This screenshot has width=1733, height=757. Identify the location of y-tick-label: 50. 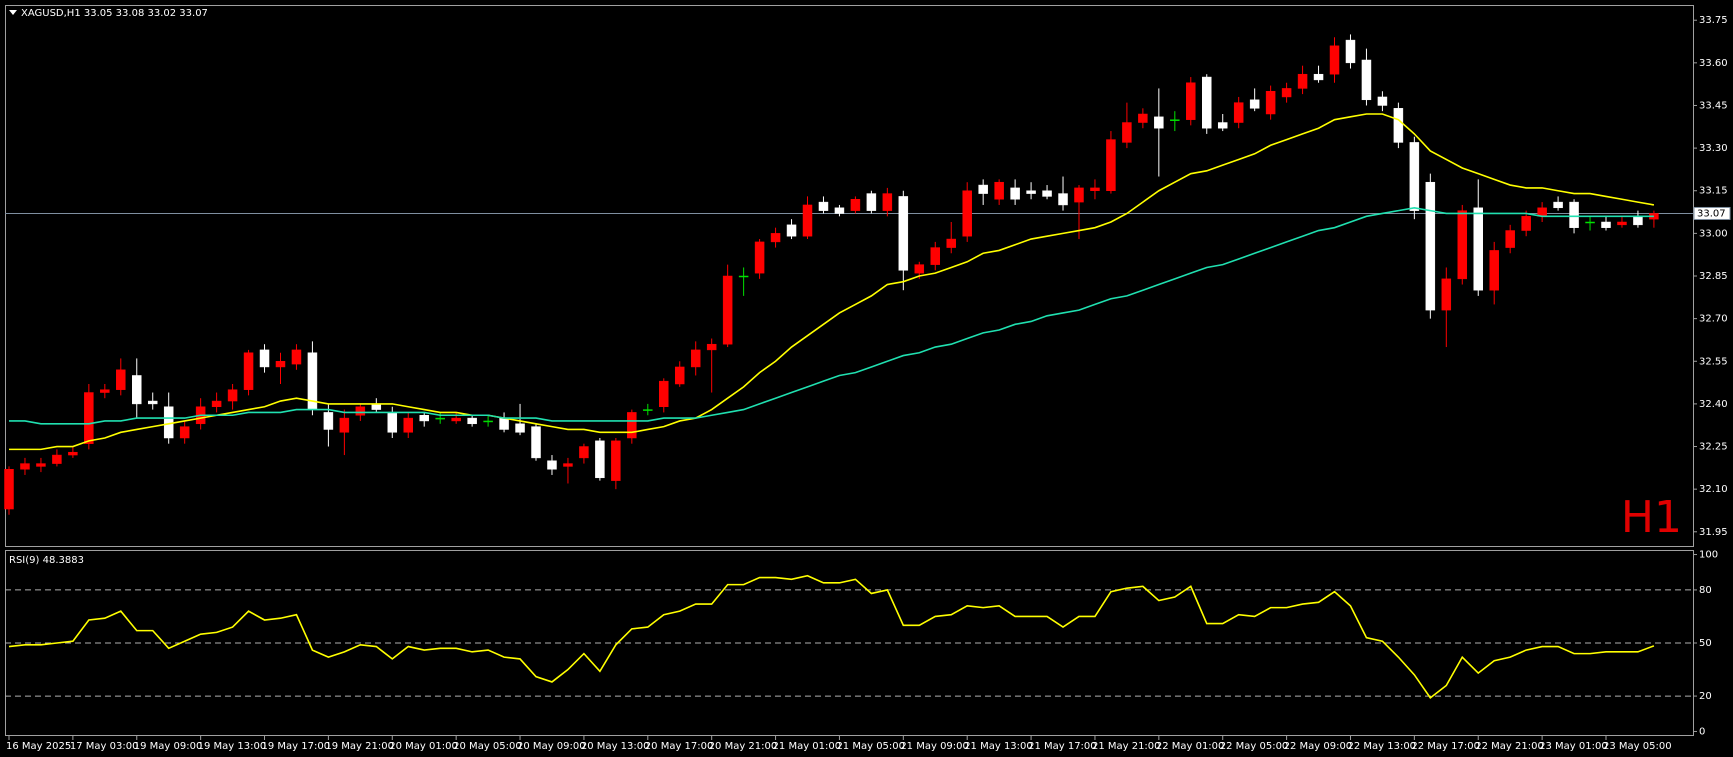
(1705, 643).